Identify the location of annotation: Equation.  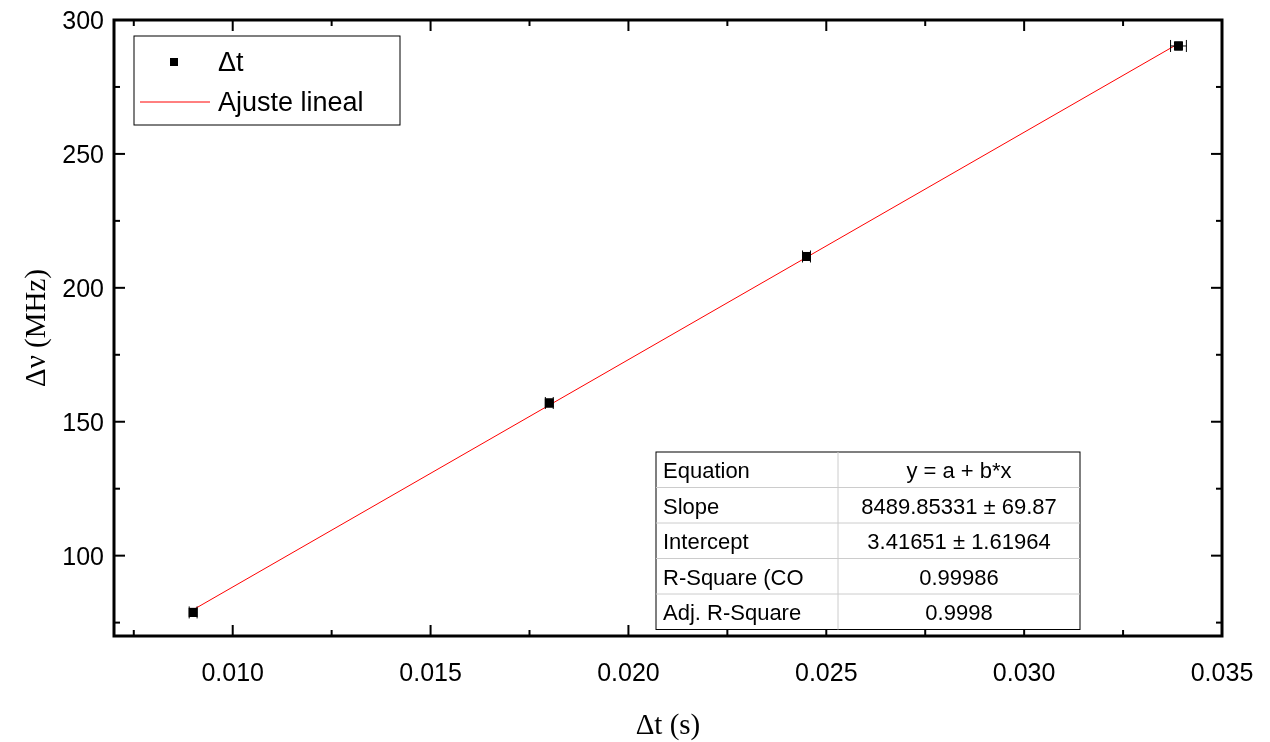
(706, 470).